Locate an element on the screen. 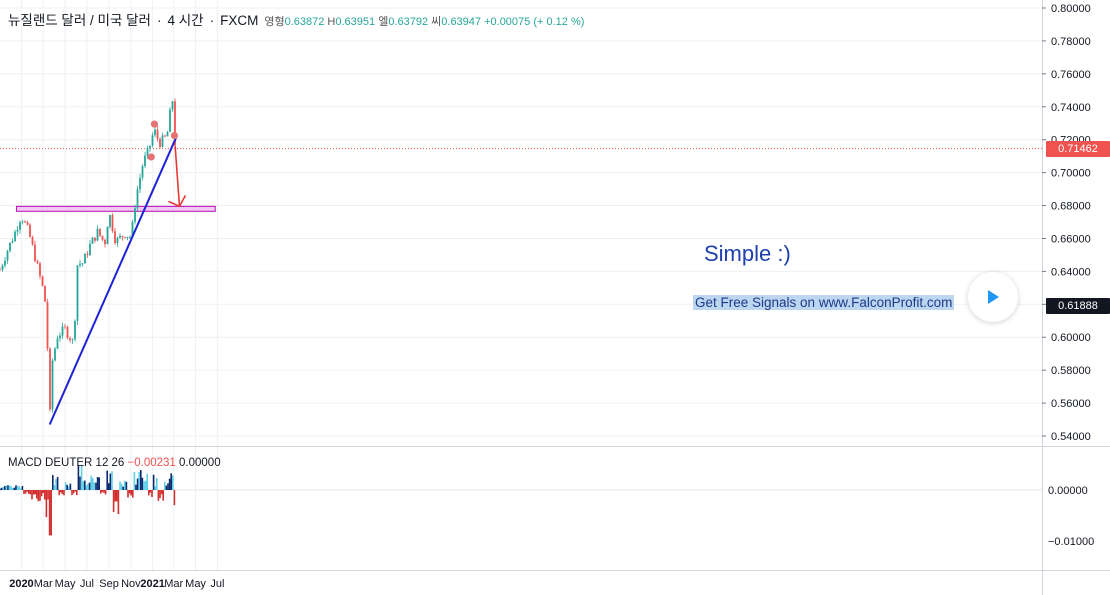 The width and height of the screenshot is (1110, 595). macd-value-1: −0.00231 is located at coordinates (151, 463).